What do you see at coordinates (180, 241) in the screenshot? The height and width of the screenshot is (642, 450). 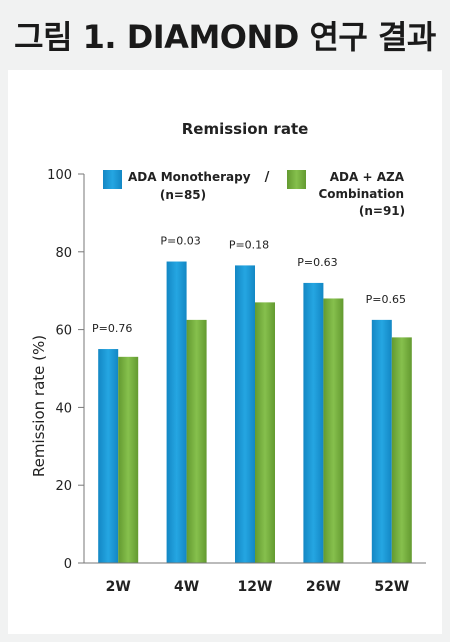 I see `p-value-4w: P=0.03` at bounding box center [180, 241].